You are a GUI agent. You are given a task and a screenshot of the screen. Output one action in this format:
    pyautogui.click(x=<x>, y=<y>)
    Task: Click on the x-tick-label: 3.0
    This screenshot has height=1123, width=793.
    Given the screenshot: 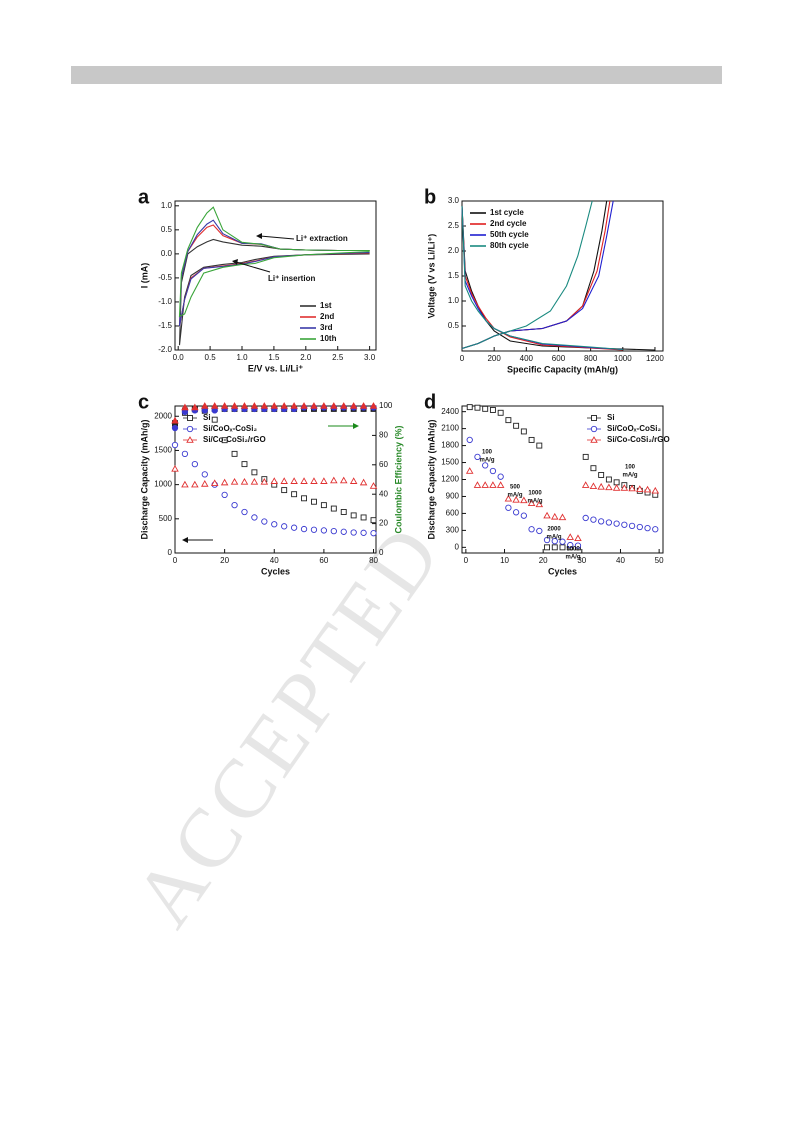 What is the action you would take?
    pyautogui.click(x=370, y=357)
    